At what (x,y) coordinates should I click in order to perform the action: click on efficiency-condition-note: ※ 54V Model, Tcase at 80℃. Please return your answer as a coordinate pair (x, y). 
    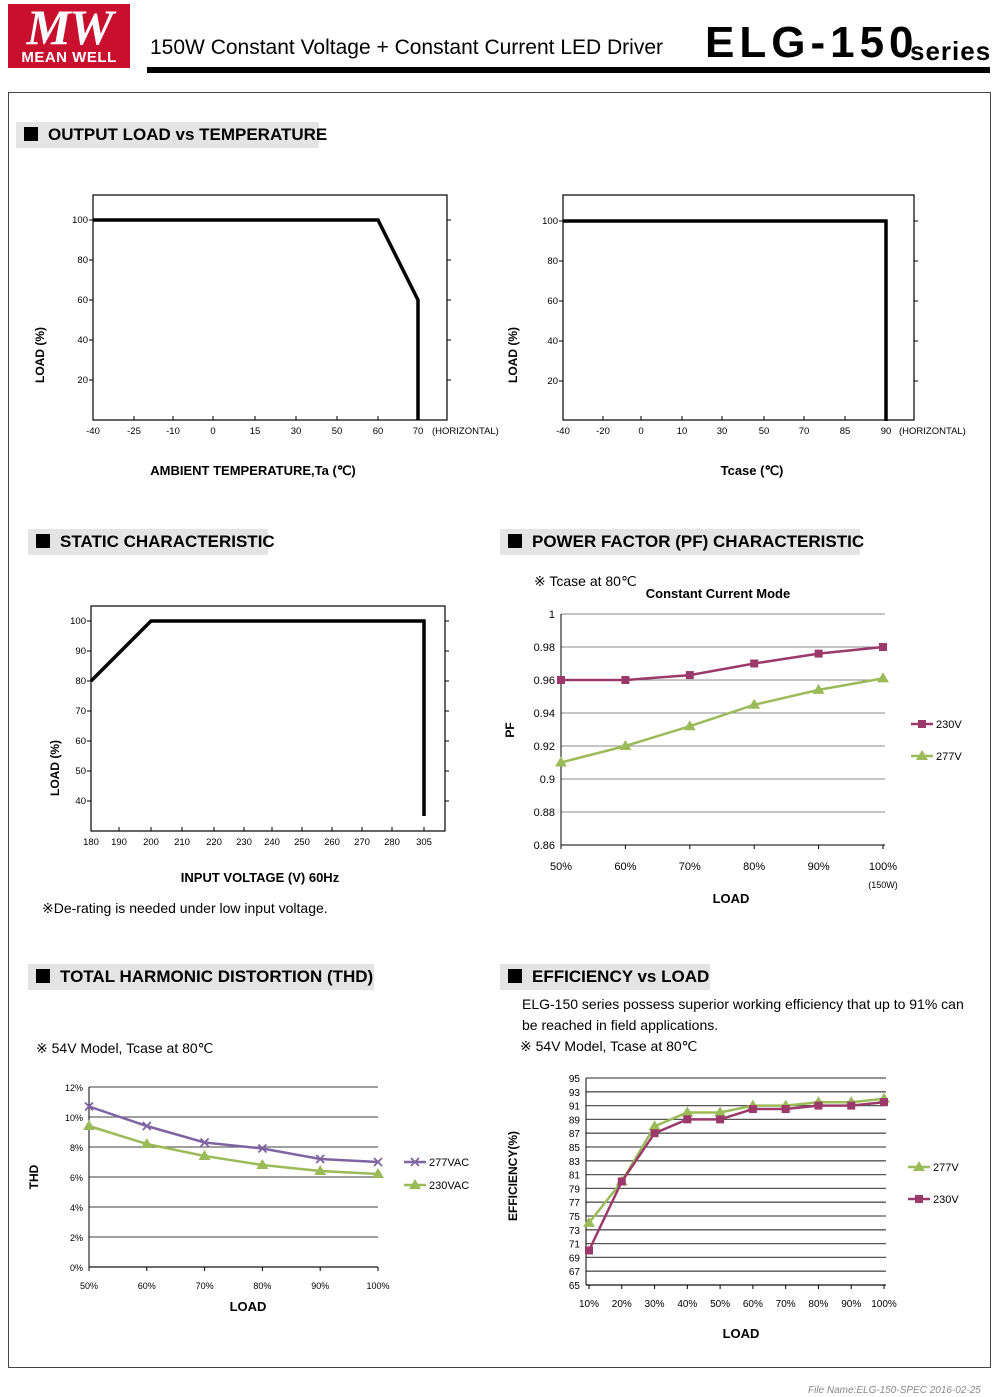
    Looking at the image, I should click on (609, 1046).